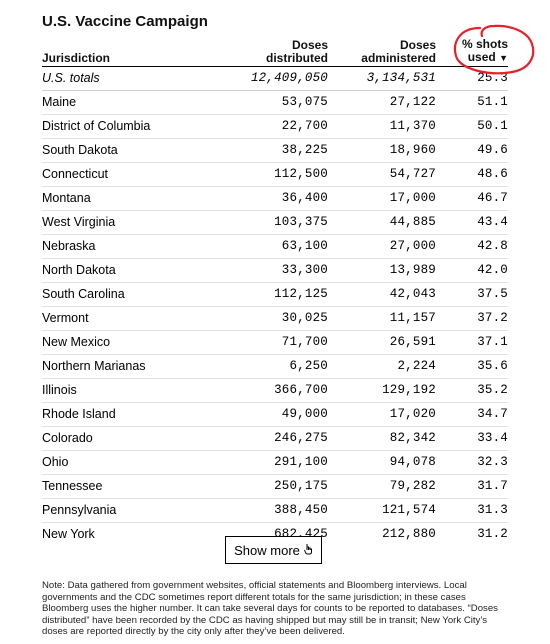 This screenshot has height=644, width=550. Describe the element at coordinates (401, 78) in the screenshot. I see `cell-administered: 3,134,531` at that location.